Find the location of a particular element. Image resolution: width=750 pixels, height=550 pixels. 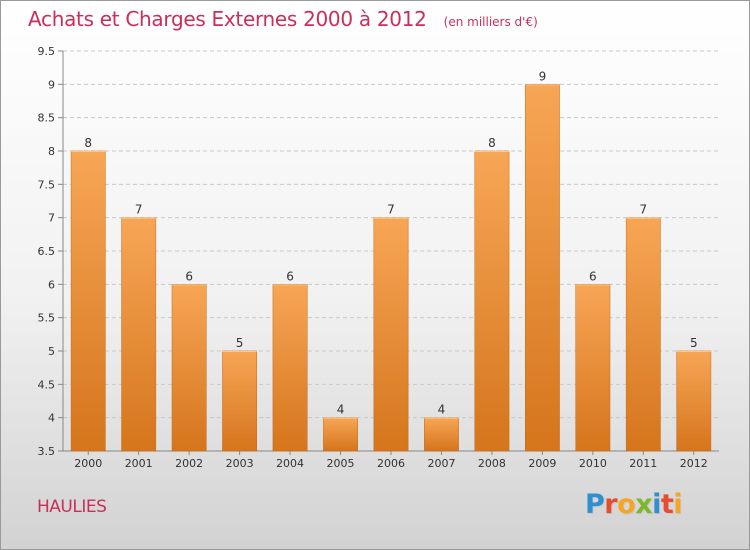

y-tick-labels: 3.5 4 4.5 5 5.5 6 6.5 7 7.5 8 8.5 9 9.5 is located at coordinates (47, 251).